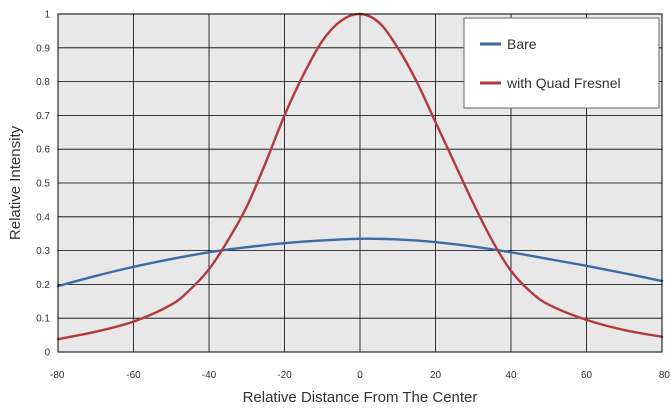  I want to click on x-tick-label: -60, so click(133, 375).